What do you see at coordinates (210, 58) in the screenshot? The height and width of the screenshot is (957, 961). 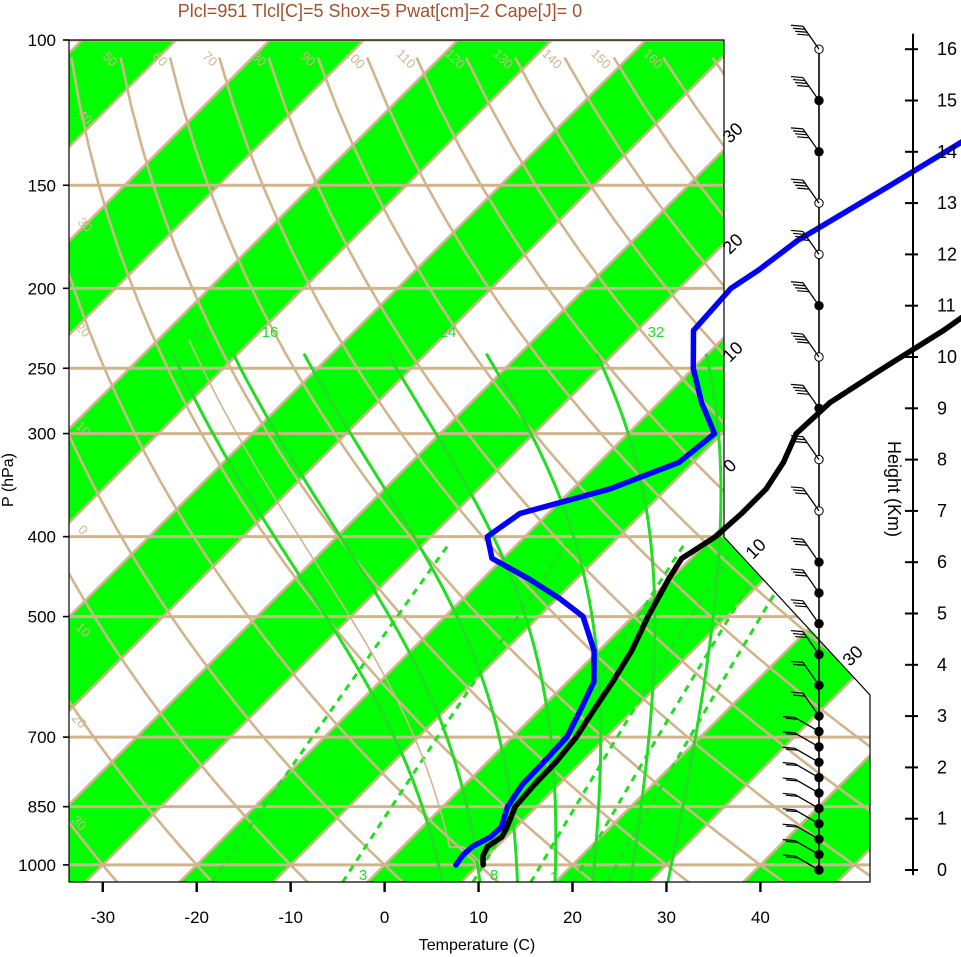 I see `isotherm-label: 70` at bounding box center [210, 58].